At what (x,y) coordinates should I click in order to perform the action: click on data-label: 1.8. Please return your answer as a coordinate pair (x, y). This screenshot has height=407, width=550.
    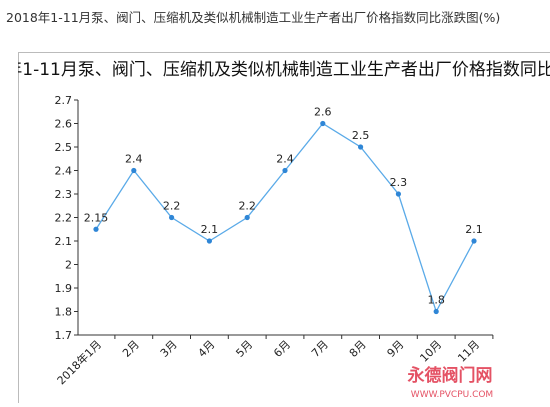
    Looking at the image, I should click on (436, 300).